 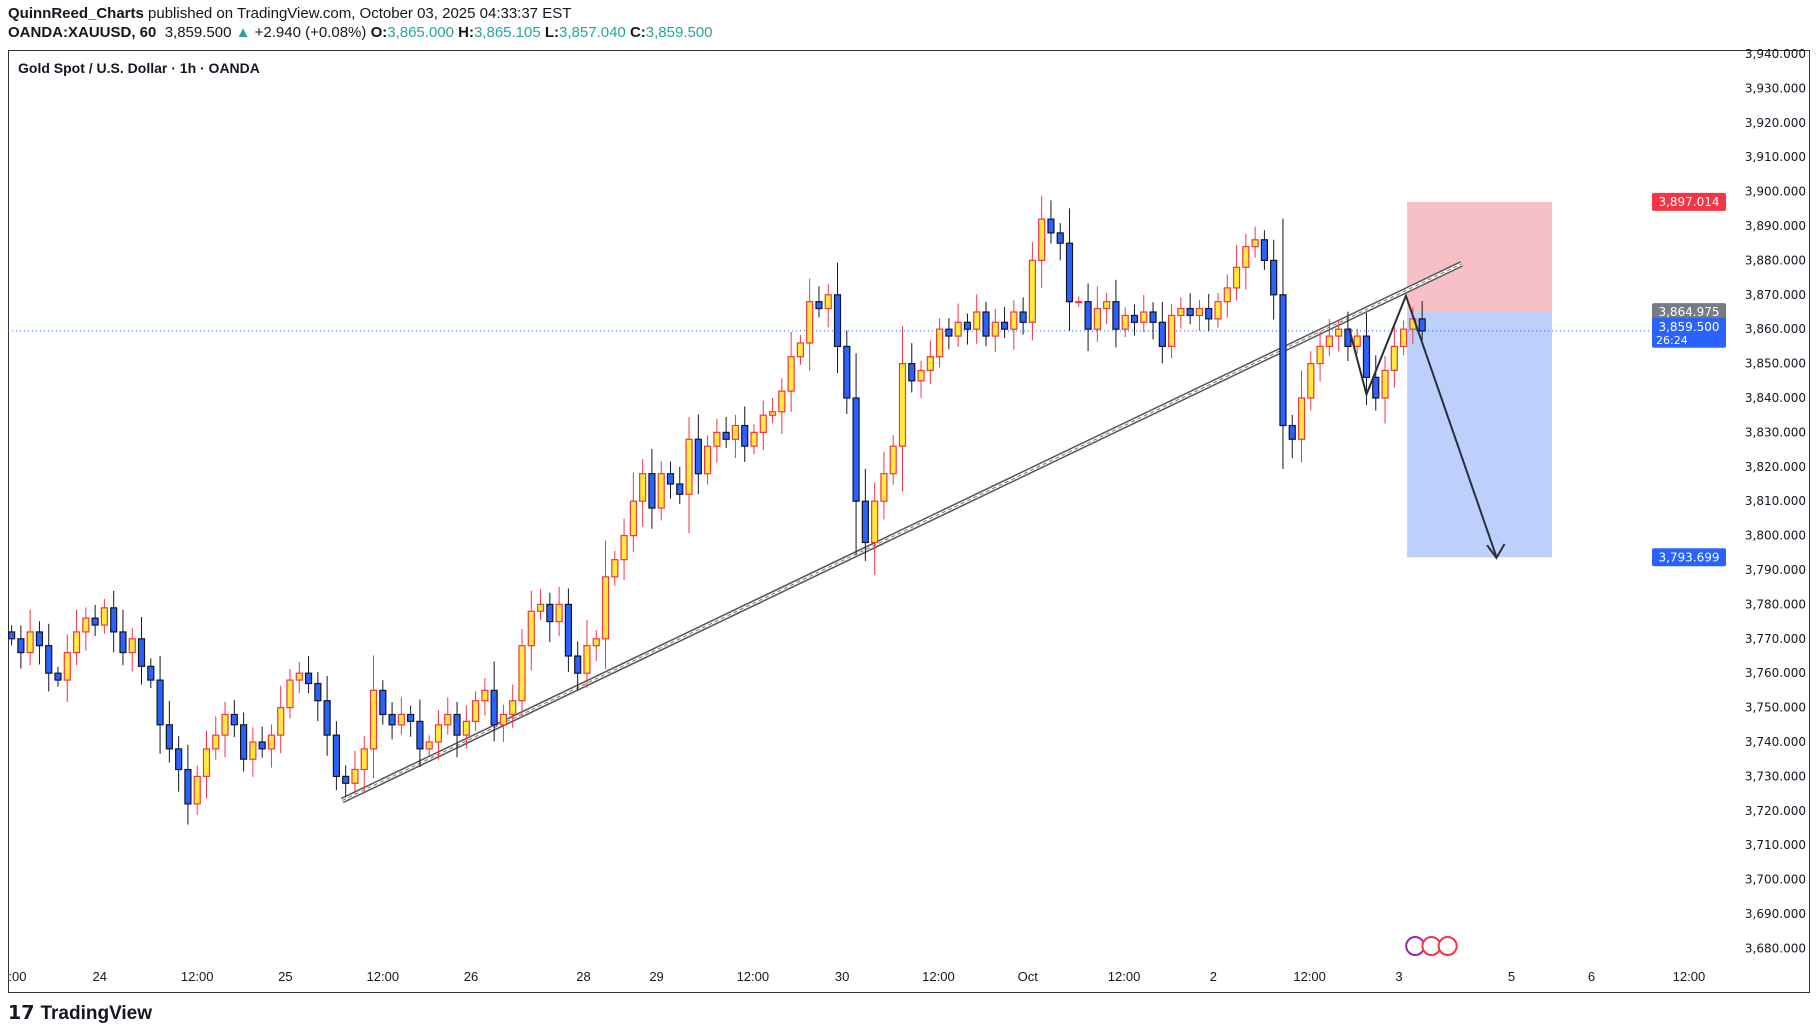 What do you see at coordinates (1775, 776) in the screenshot?
I see `y-tick-label: 3,730.000` at bounding box center [1775, 776].